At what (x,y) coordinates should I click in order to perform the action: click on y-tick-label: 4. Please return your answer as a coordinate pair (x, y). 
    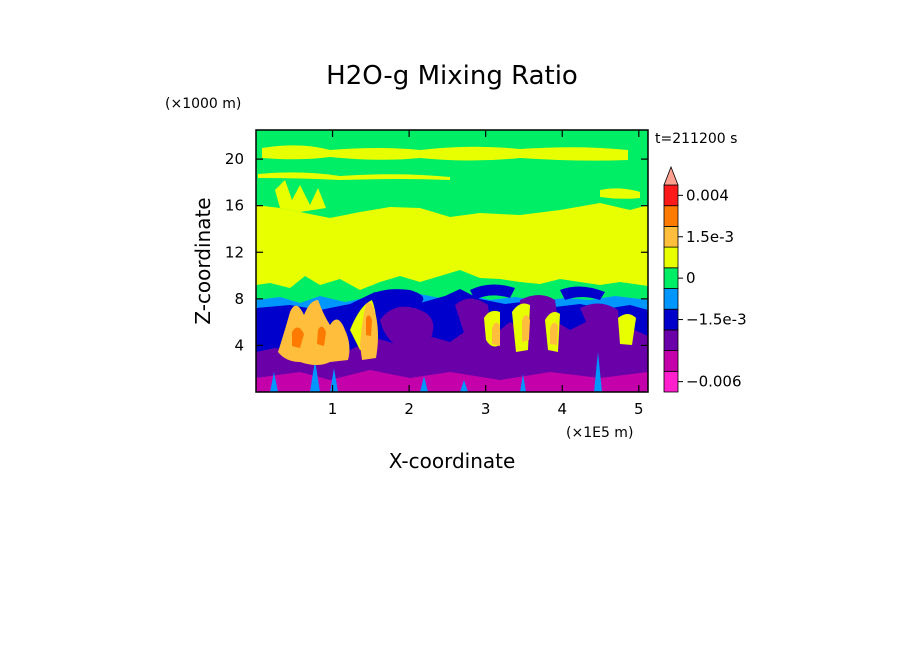
    Looking at the image, I should click on (239, 345).